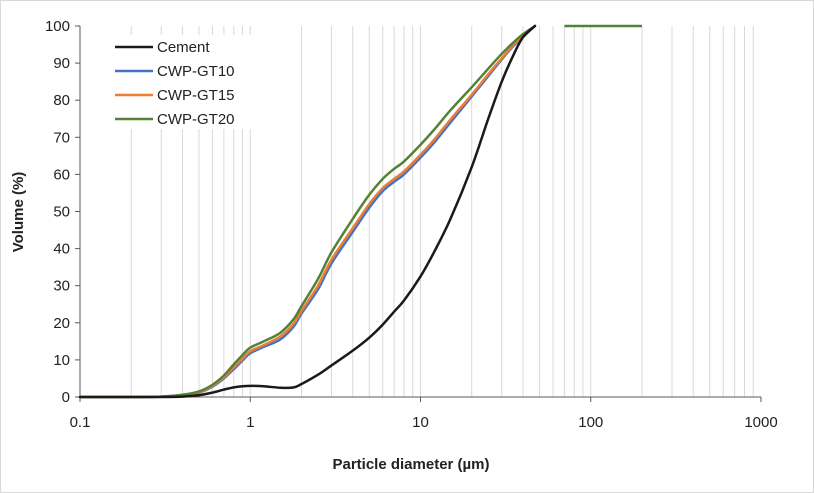  What do you see at coordinates (61, 323) in the screenshot?
I see `y-tick-label: 20` at bounding box center [61, 323].